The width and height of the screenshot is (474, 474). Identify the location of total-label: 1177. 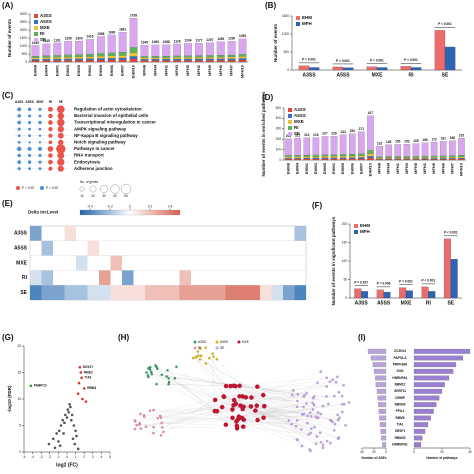
(198, 41).